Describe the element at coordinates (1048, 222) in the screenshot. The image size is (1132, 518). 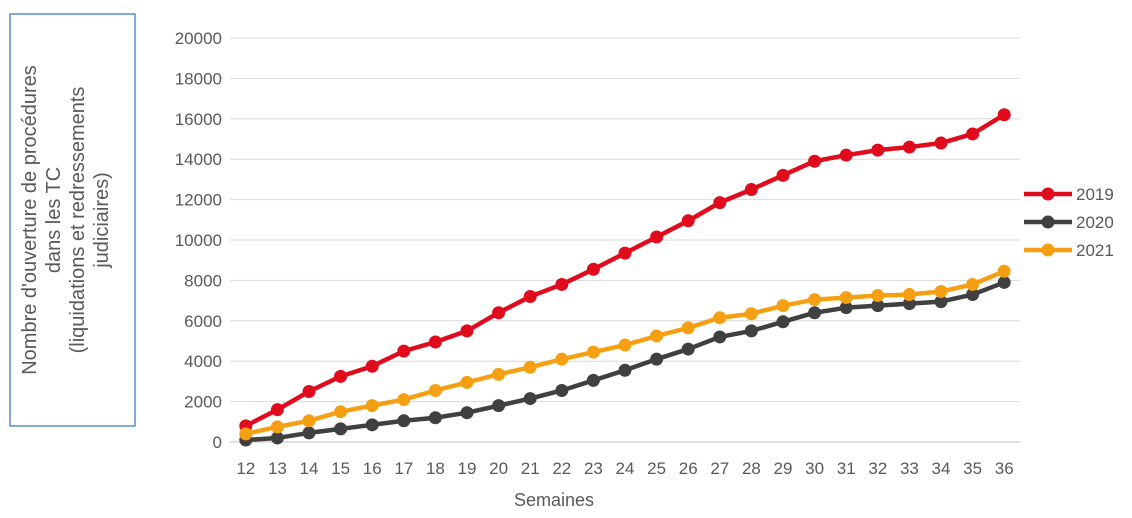
I see `legend-marker-2020` at that location.